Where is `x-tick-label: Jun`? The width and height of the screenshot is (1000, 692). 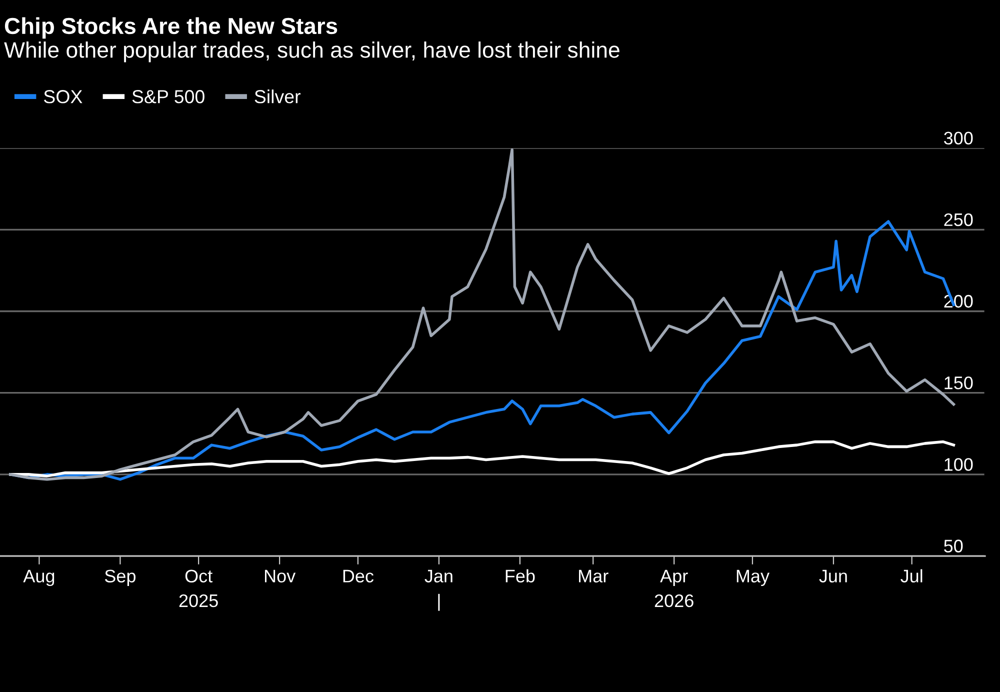 x-tick-label: Jun is located at coordinates (833, 576).